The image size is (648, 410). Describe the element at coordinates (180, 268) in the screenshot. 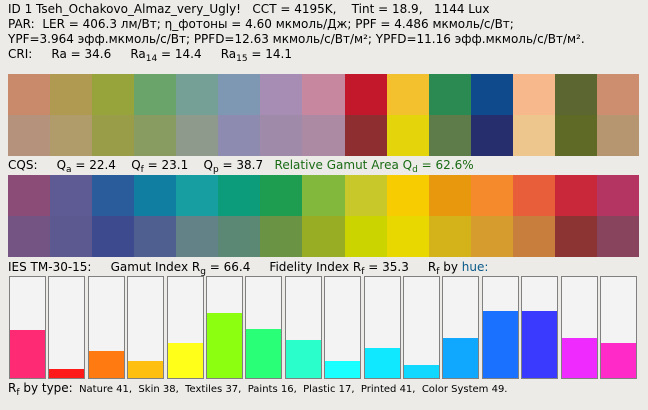

I see `ies-gamut-index: Gamut Index Rg = 66.4` at that location.